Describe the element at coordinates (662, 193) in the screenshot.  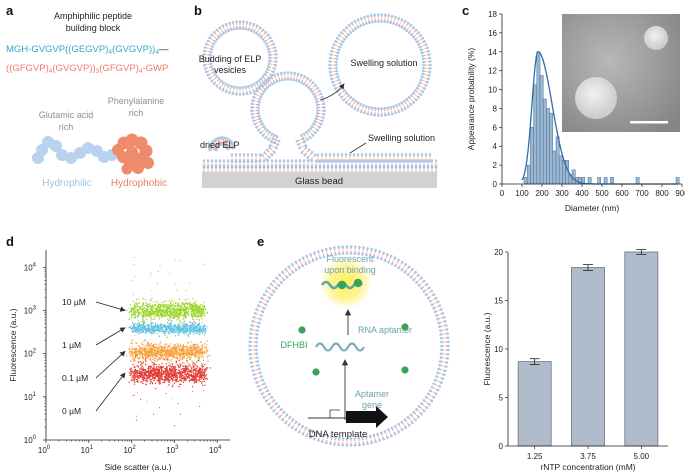
I see `x-tick-label-8: 800` at that location.